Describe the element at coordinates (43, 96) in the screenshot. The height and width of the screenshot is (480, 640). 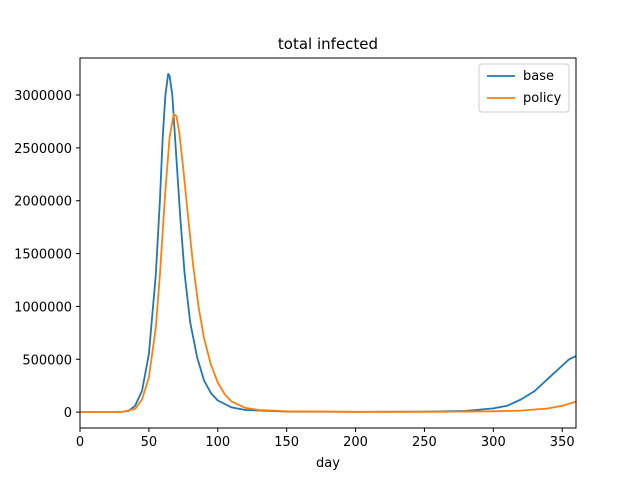
I see `y-tick-label: 3000000` at that location.